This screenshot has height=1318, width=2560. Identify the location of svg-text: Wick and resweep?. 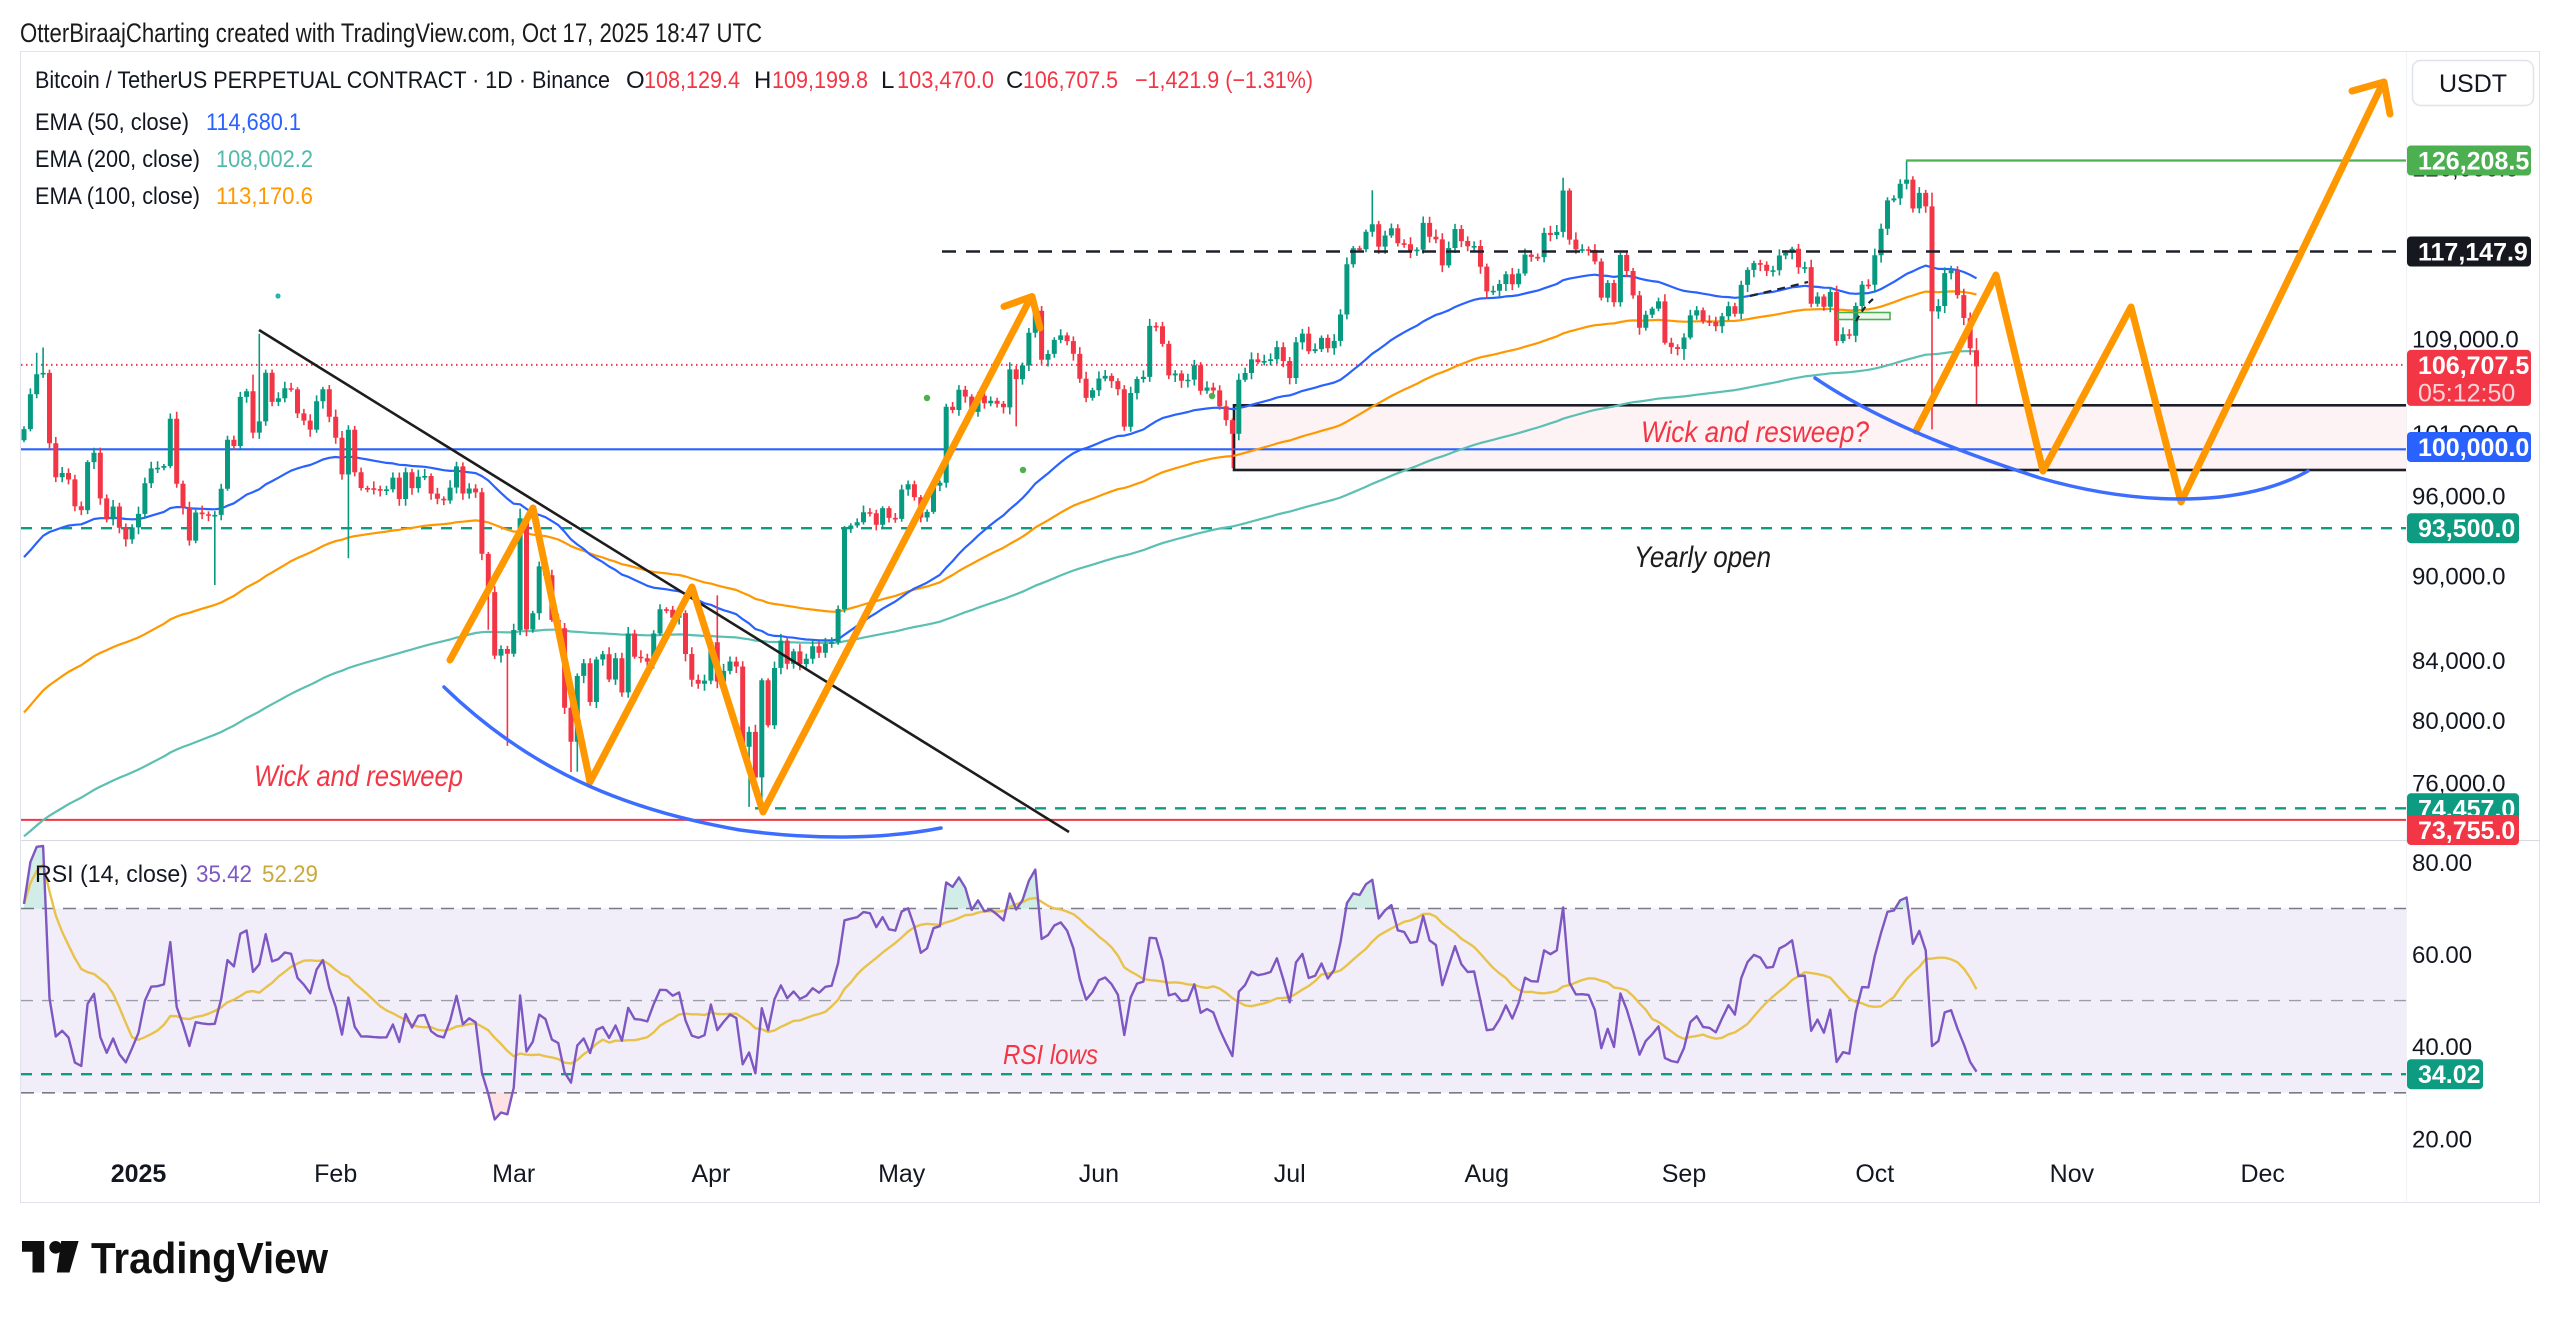
(1755, 432).